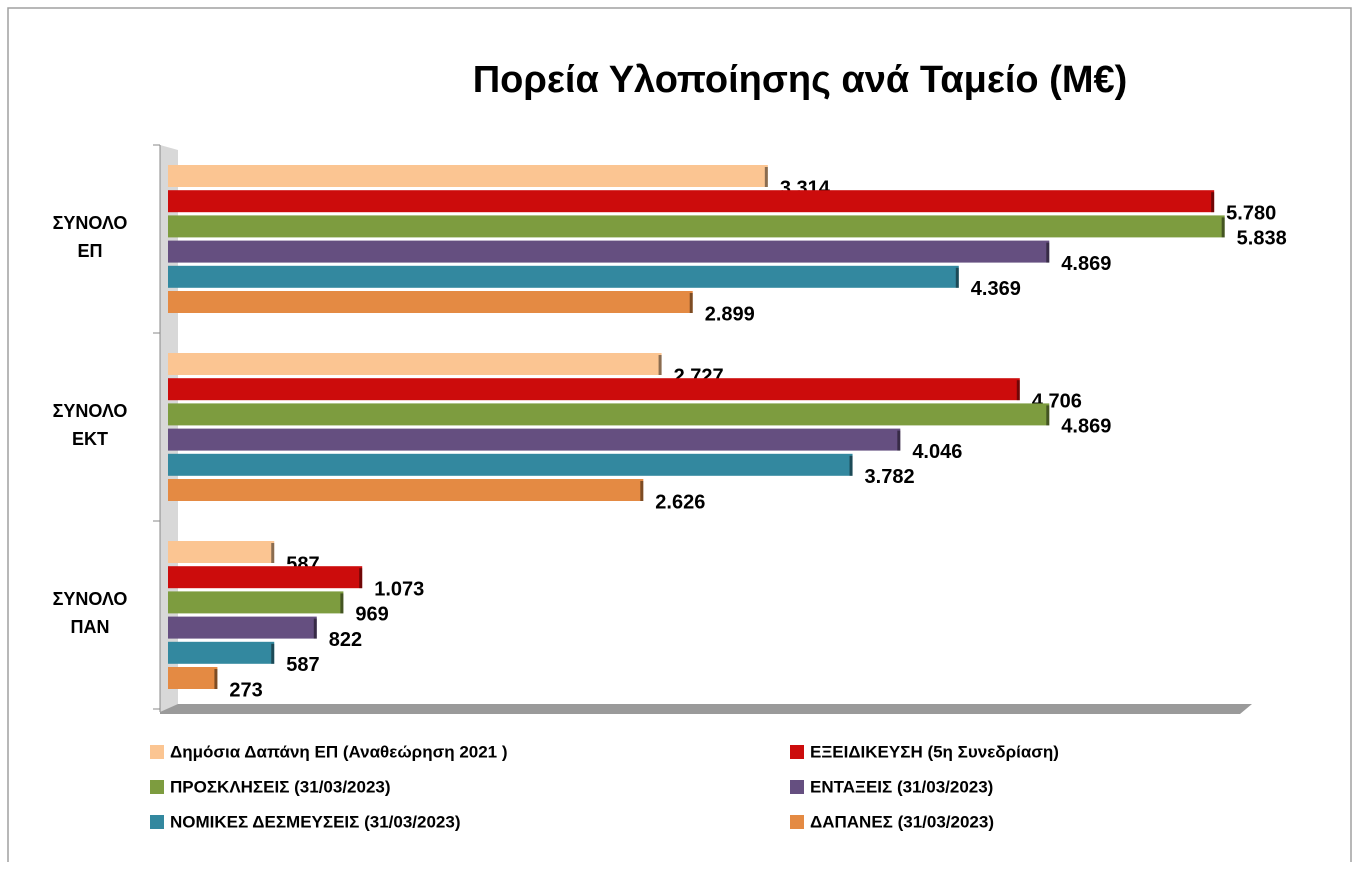 Image resolution: width=1359 pixels, height=870 pixels. I want to click on data-label: 4.046, so click(937, 452).